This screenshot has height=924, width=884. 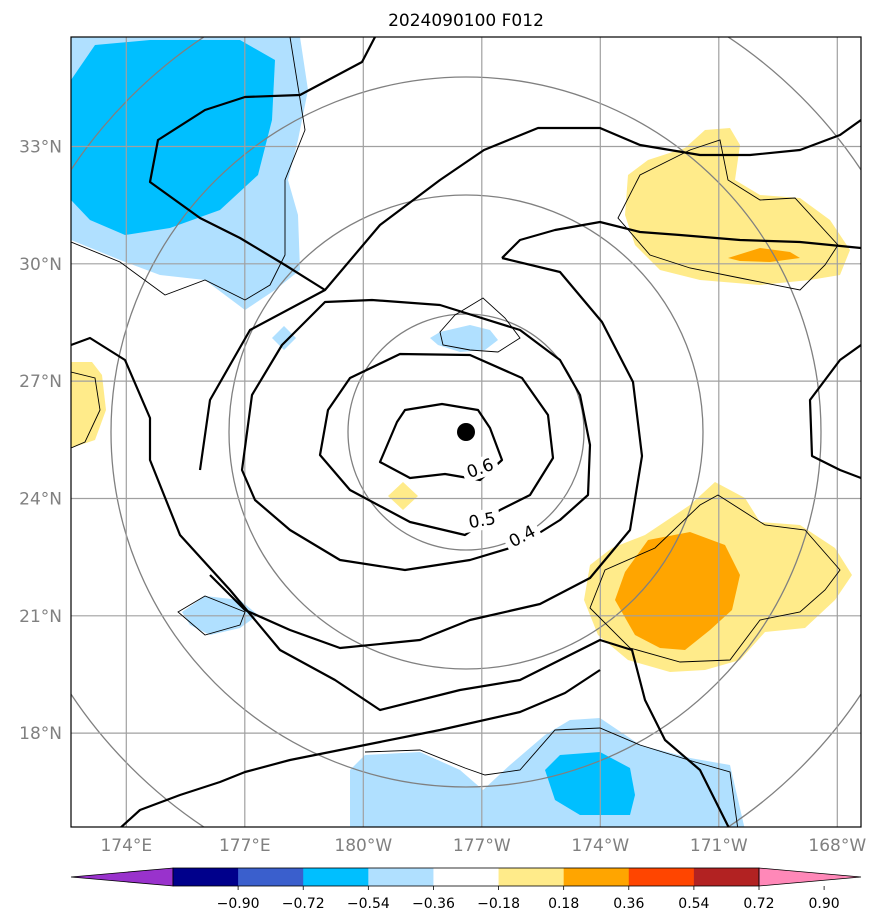 I want to click on fill-orange-ne, so click(x=764, y=255).